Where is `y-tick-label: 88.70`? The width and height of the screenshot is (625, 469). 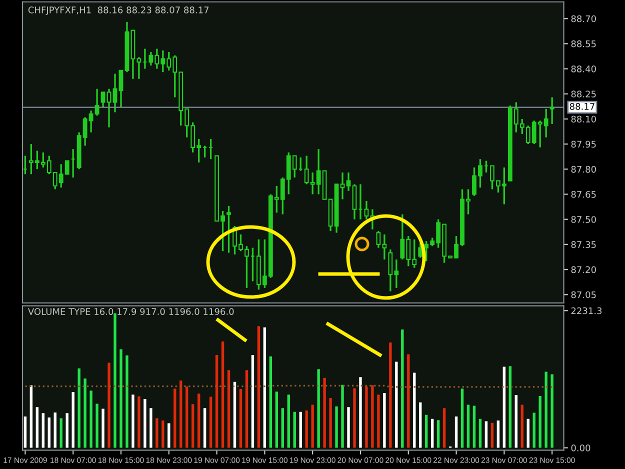 y-tick-label: 88.70 is located at coordinates (583, 18).